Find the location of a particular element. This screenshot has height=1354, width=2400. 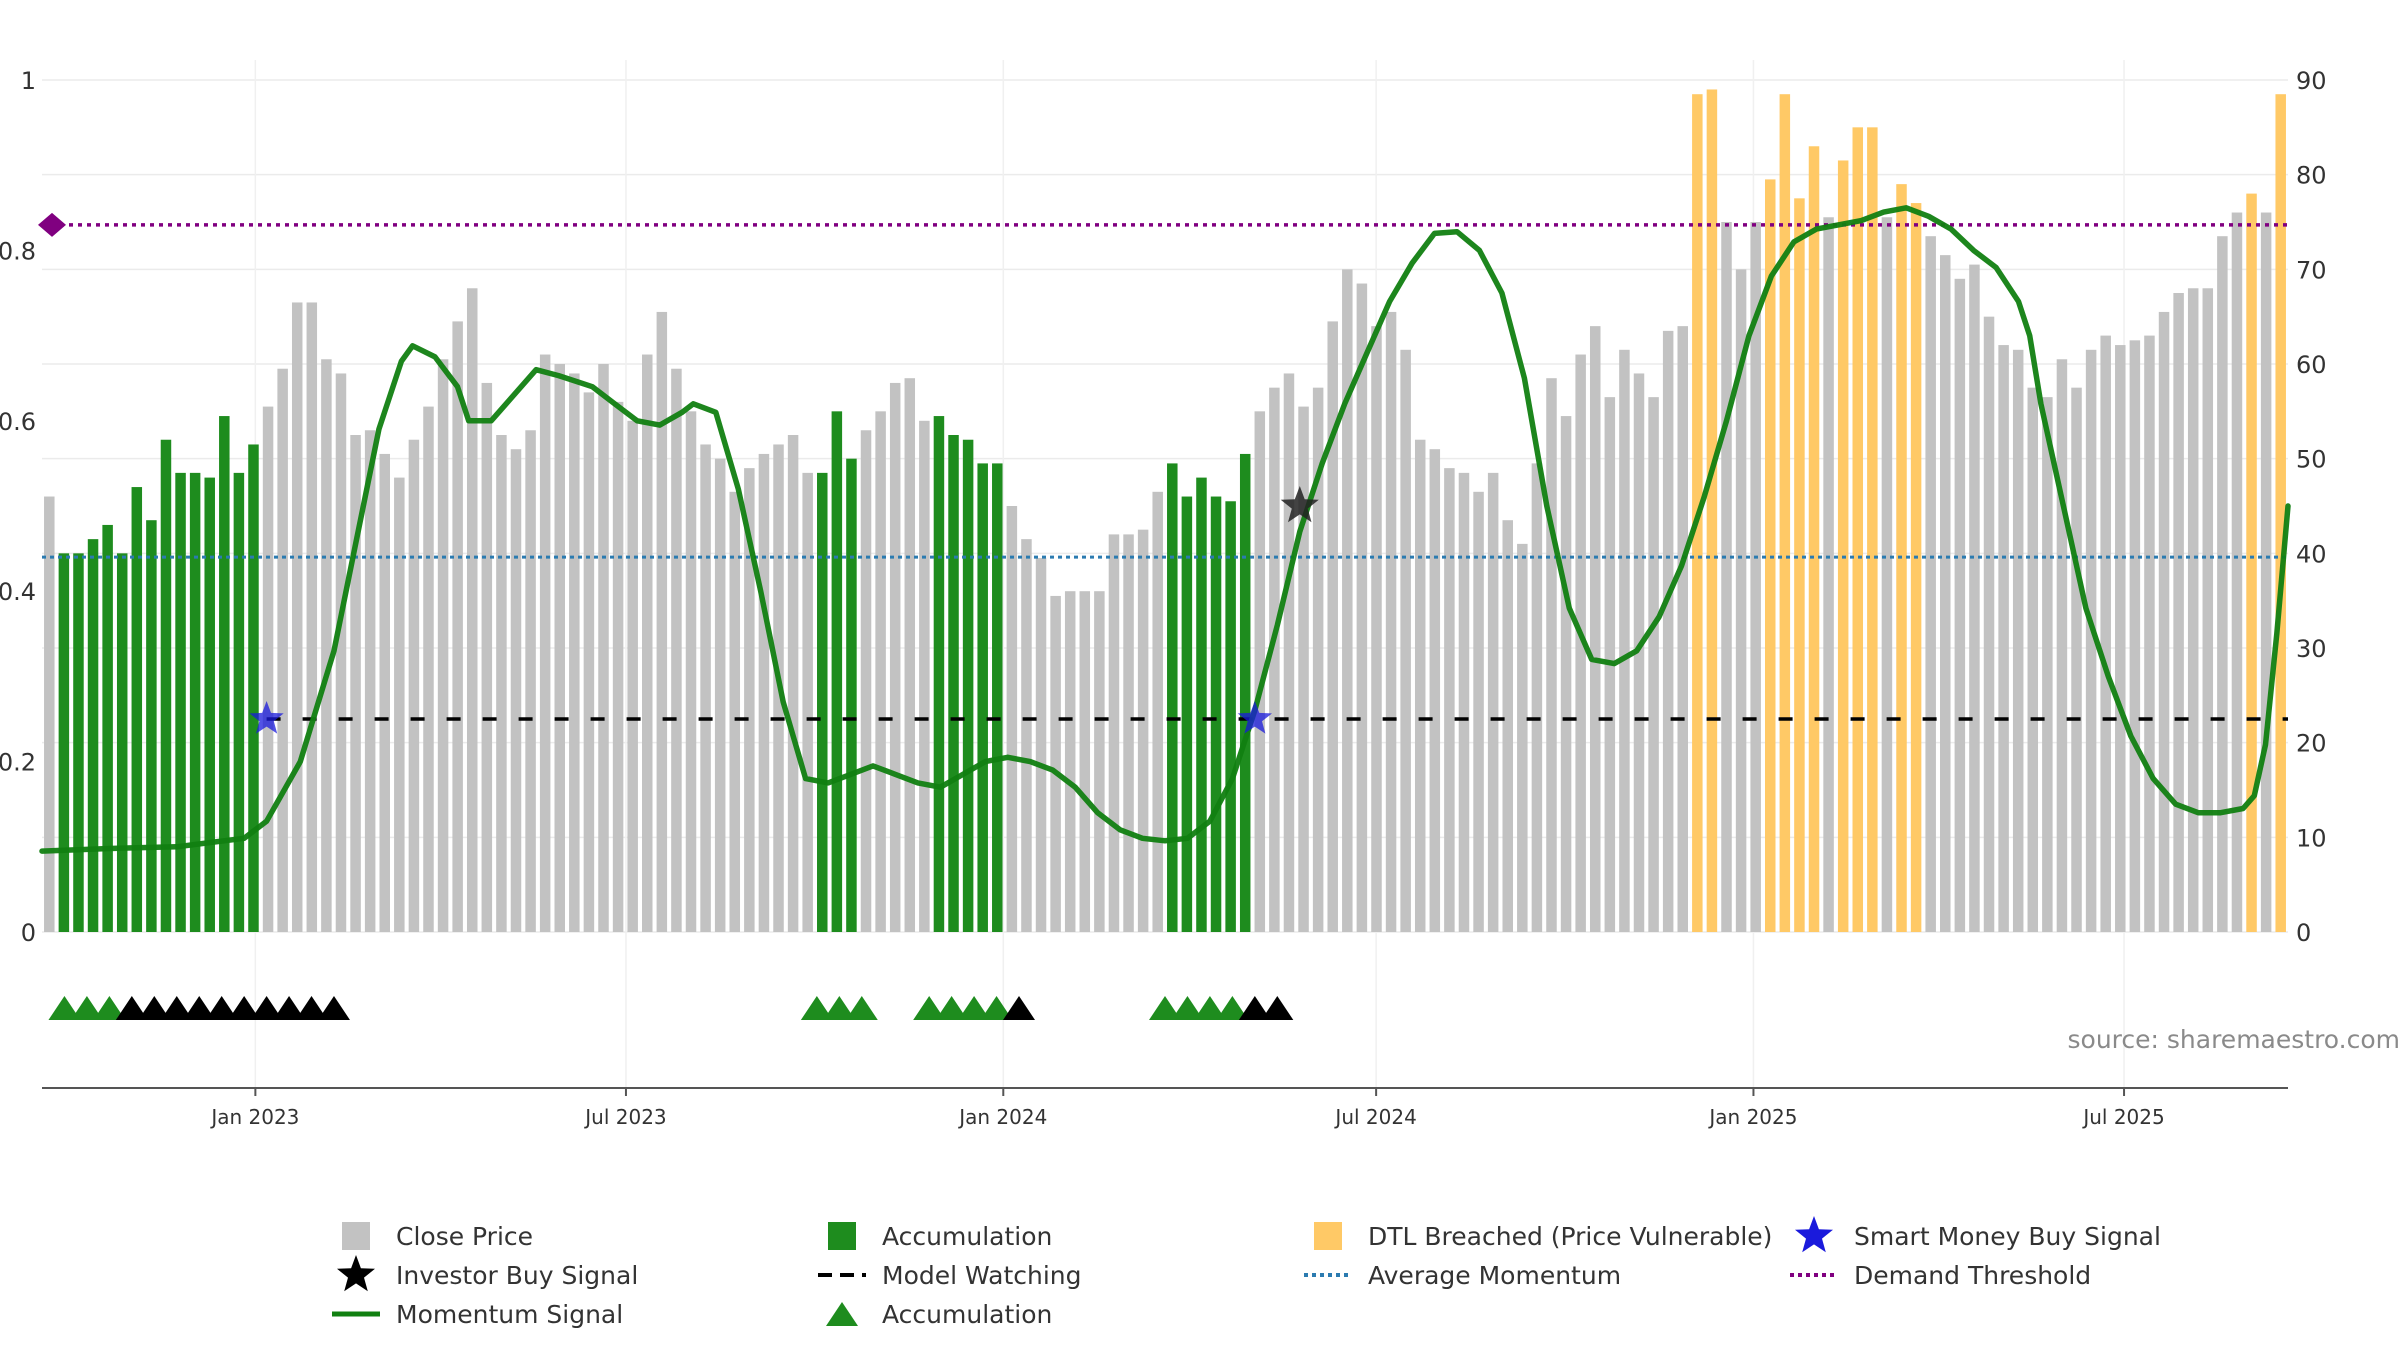

legend-label: Close Price is located at coordinates (464, 1236).